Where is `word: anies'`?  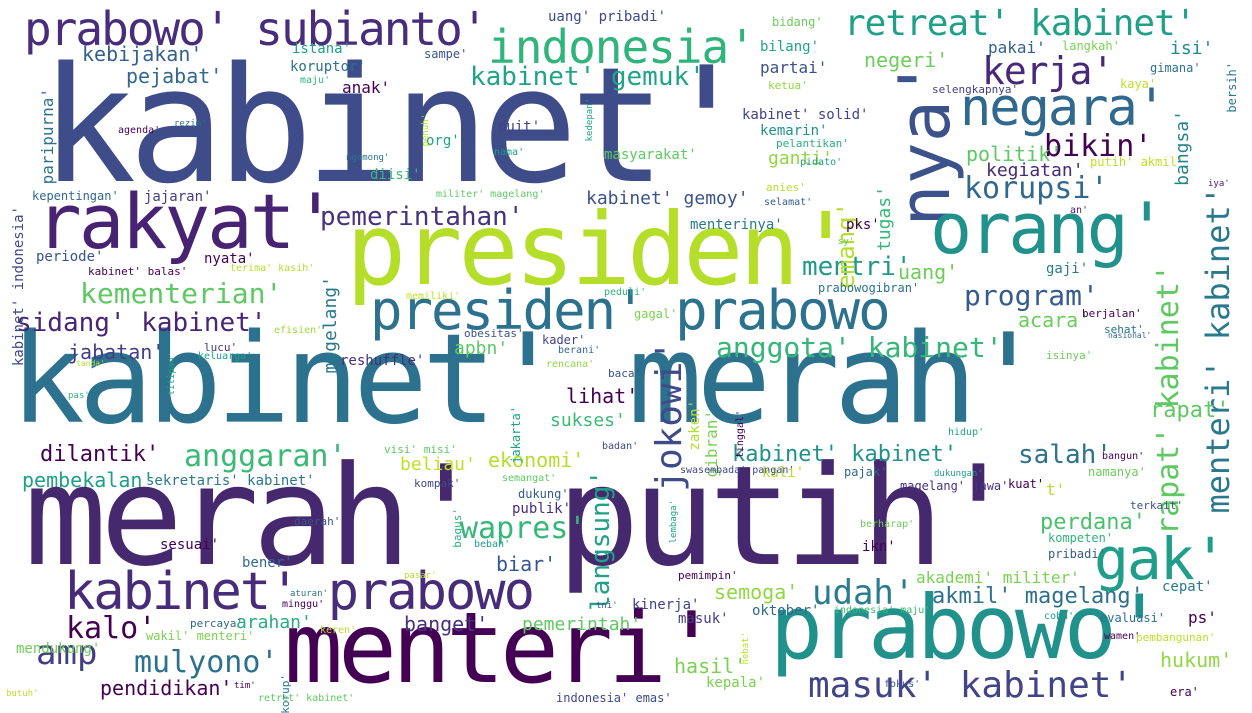 word: anies' is located at coordinates (786, 187).